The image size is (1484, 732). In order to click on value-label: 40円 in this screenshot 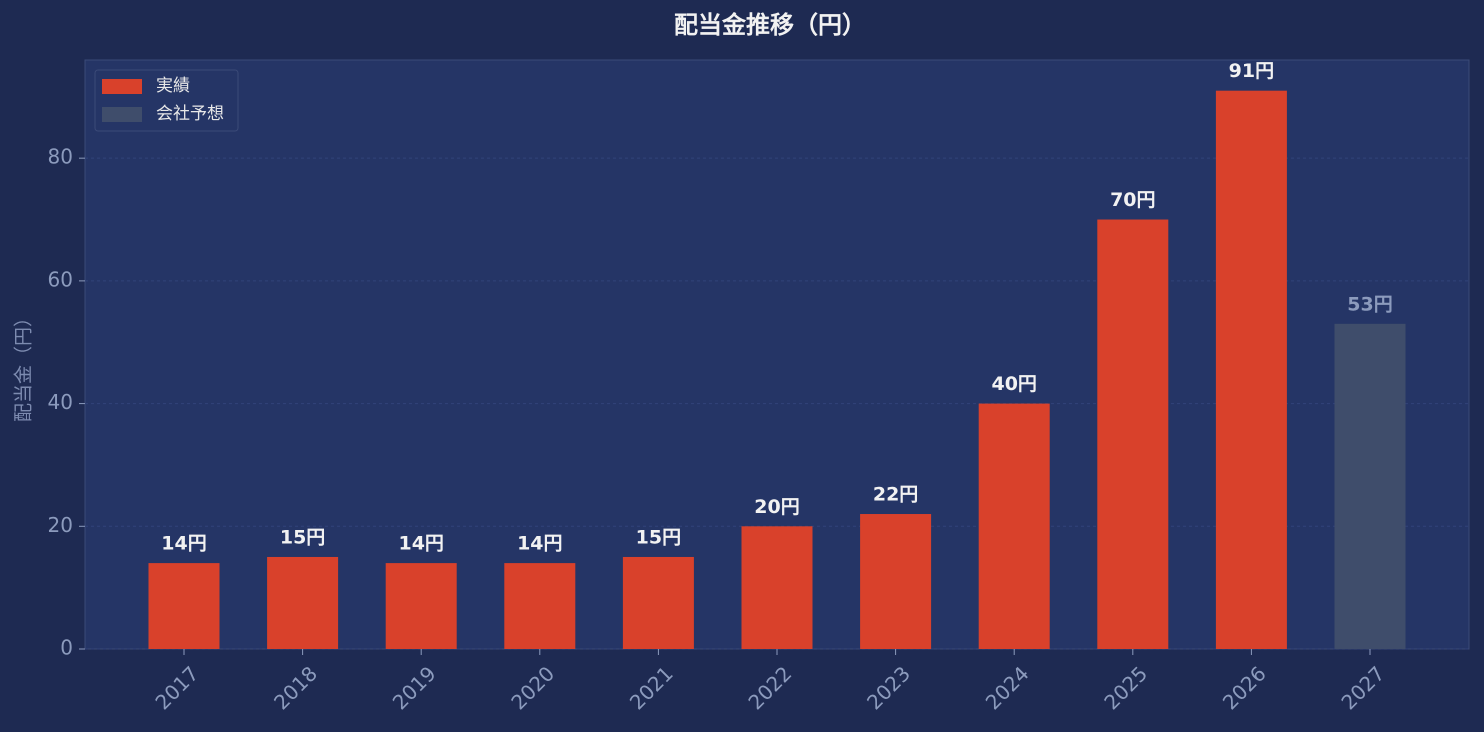, I will do `click(1013, 384)`.